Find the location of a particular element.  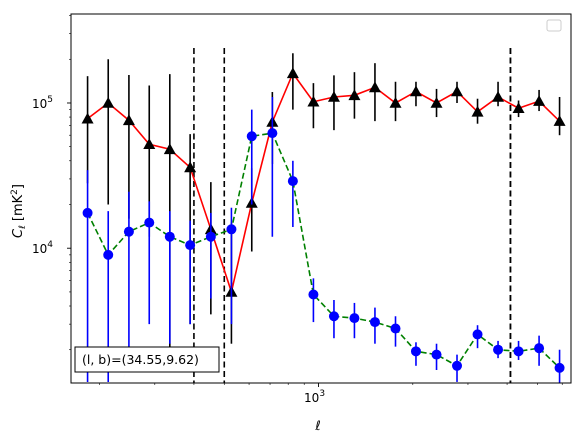

y-tick-label: 10⁵ is located at coordinates (42, 103).